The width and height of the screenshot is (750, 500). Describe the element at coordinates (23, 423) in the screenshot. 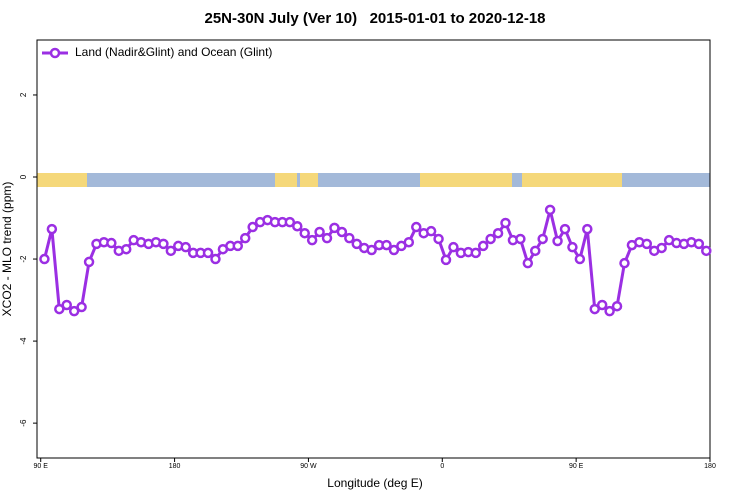

I see `y-tick-label: -6` at that location.